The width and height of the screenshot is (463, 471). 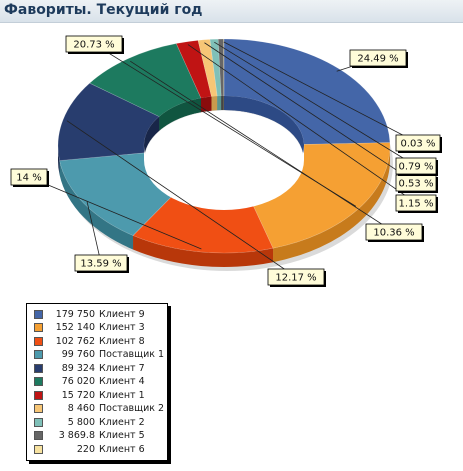 I want to click on legend-name-6: Клиент 1, so click(x=122, y=395).